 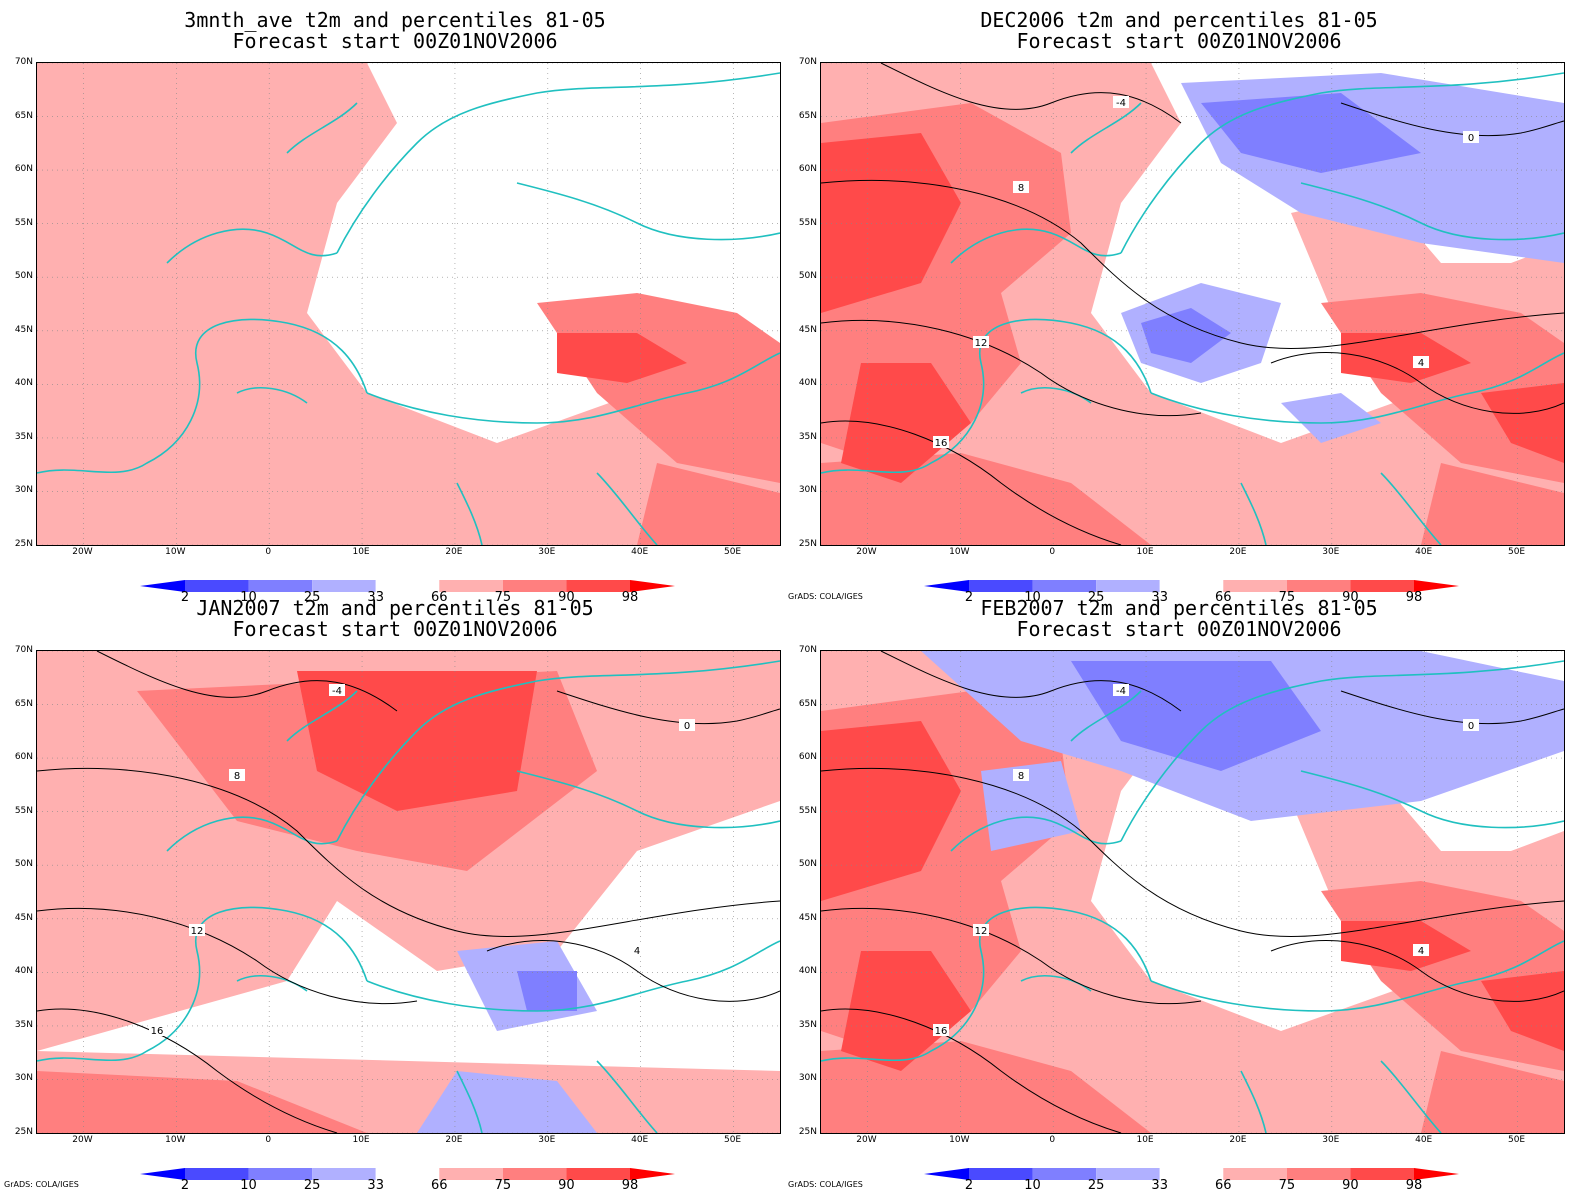 What do you see at coordinates (1331, 1140) in the screenshot?
I see `longitude-label: 30E` at bounding box center [1331, 1140].